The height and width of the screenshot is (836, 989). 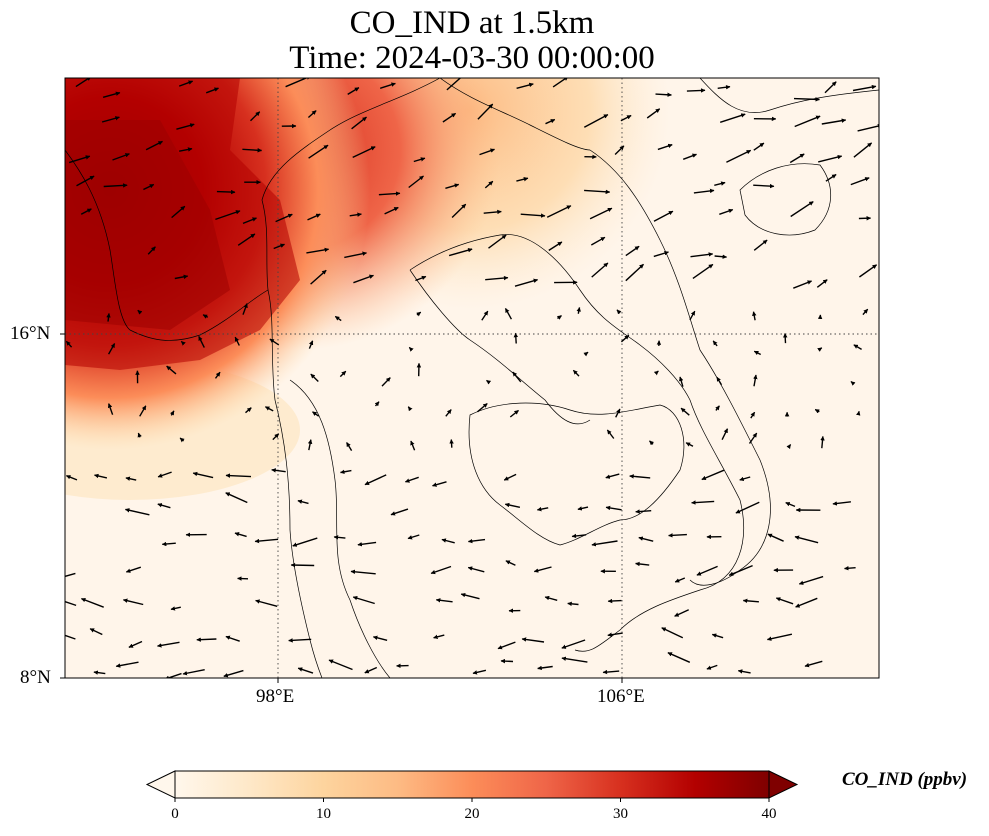 I want to click on map-subtitle: Time: 2024-03-30 00:00:00, so click(x=472, y=58).